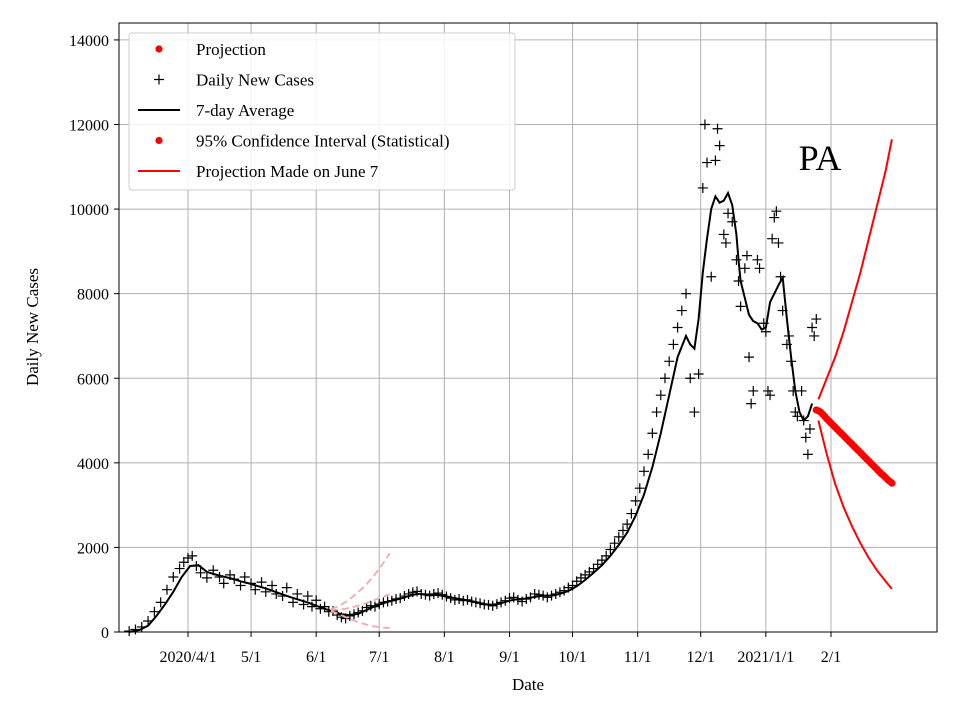 The image size is (960, 720). What do you see at coordinates (854, 446) in the screenshot?
I see `series-projection` at bounding box center [854, 446].